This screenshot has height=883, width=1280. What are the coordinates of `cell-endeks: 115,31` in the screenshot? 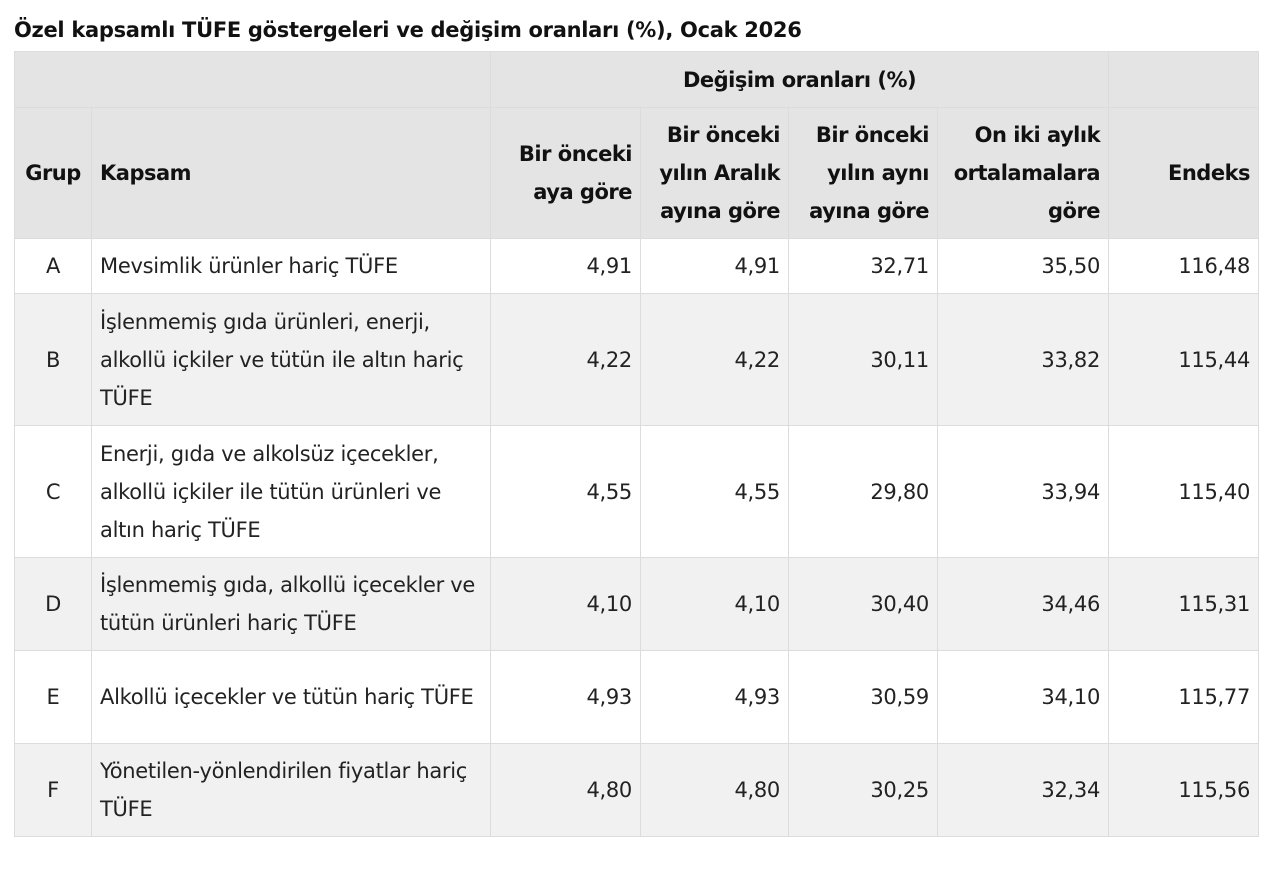 It's located at (1184, 604).